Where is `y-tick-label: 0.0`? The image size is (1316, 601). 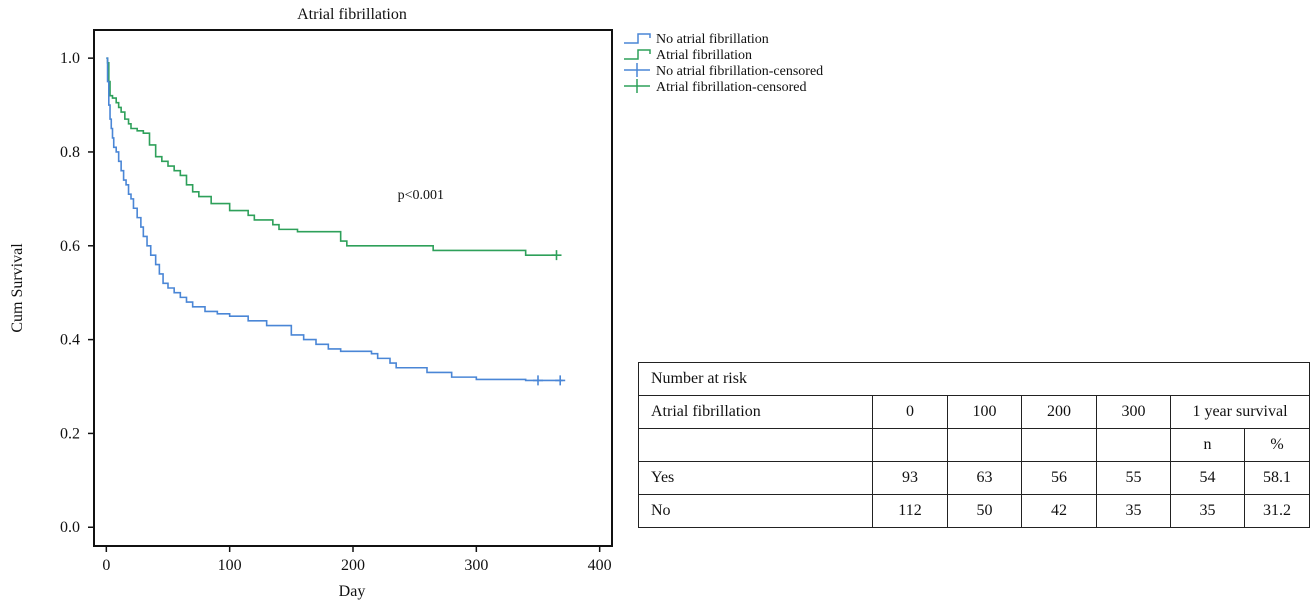
y-tick-label: 0.0 is located at coordinates (70, 527).